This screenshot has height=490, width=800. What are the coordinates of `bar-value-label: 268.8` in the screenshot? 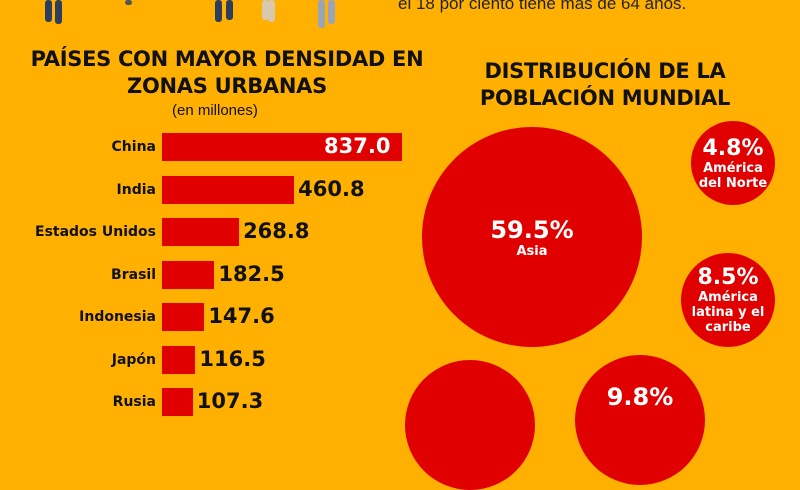 It's located at (276, 231).